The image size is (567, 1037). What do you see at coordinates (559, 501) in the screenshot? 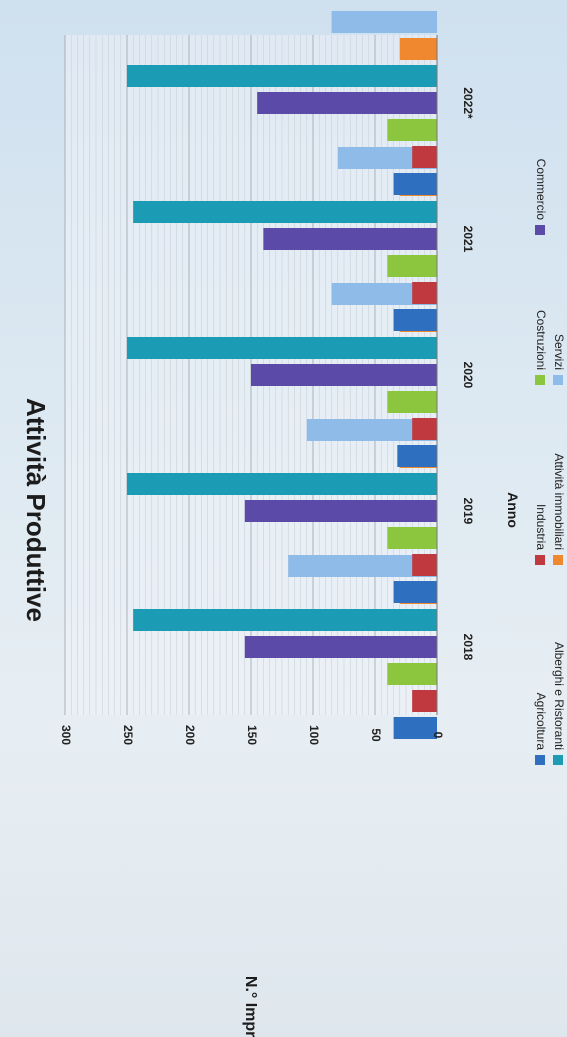
I see `legend-label: Attività immobiliari` at bounding box center [559, 501].